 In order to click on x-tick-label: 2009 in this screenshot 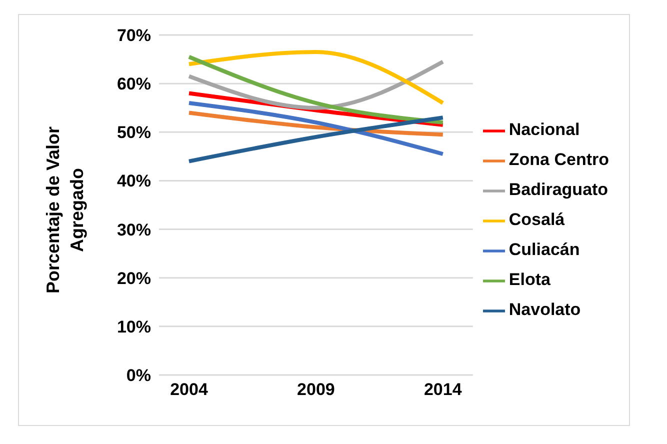, I will do `click(316, 390)`.